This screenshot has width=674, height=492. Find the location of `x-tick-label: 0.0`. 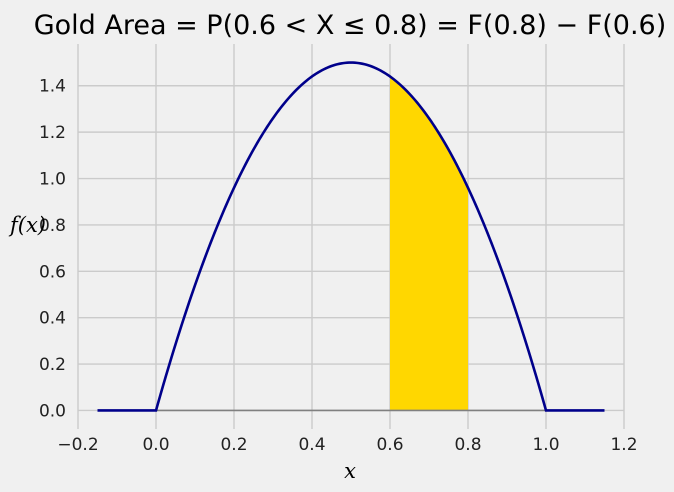

x-tick-label: 0.0 is located at coordinates (155, 445).